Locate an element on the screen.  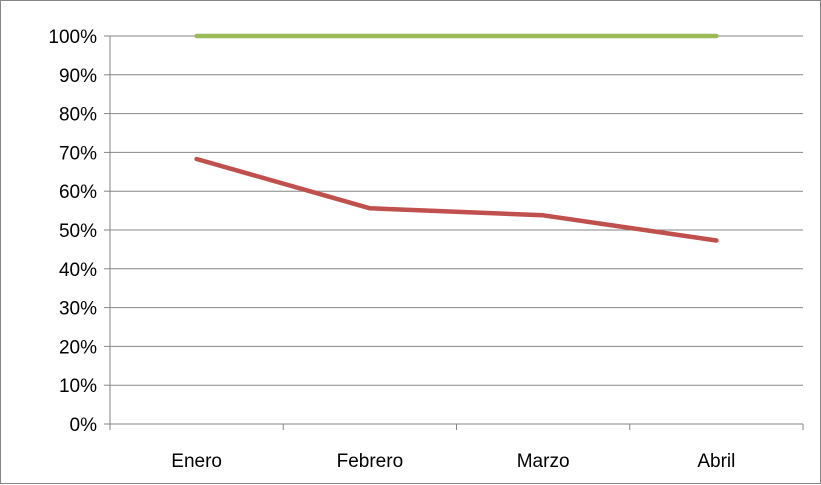
x-tick-label: Marzo is located at coordinates (543, 461).